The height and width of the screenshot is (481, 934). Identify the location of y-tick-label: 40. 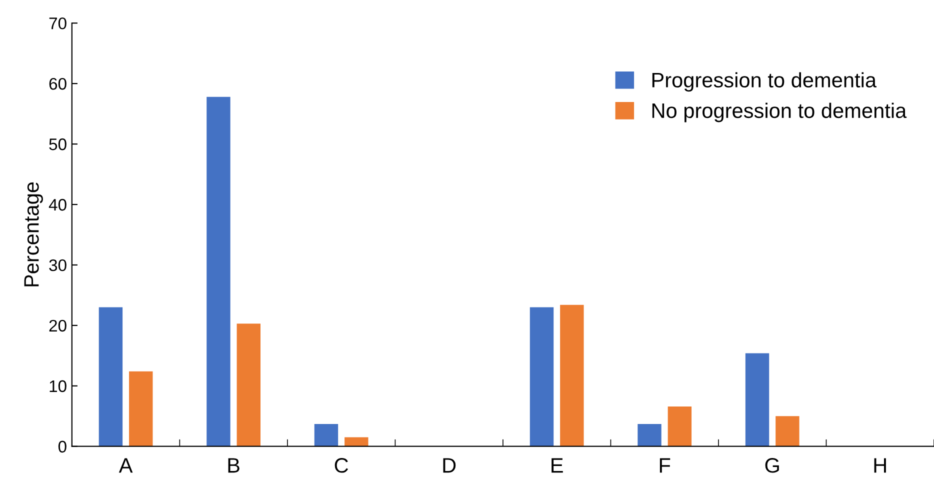
(57, 204).